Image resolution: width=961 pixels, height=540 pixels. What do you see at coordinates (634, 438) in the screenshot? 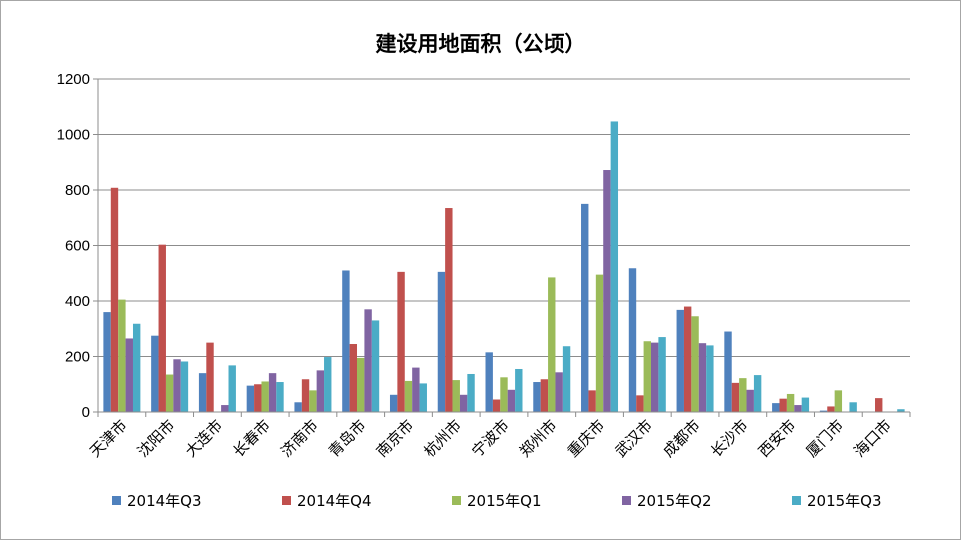
I see `x-category-label: 武汉市` at bounding box center [634, 438].